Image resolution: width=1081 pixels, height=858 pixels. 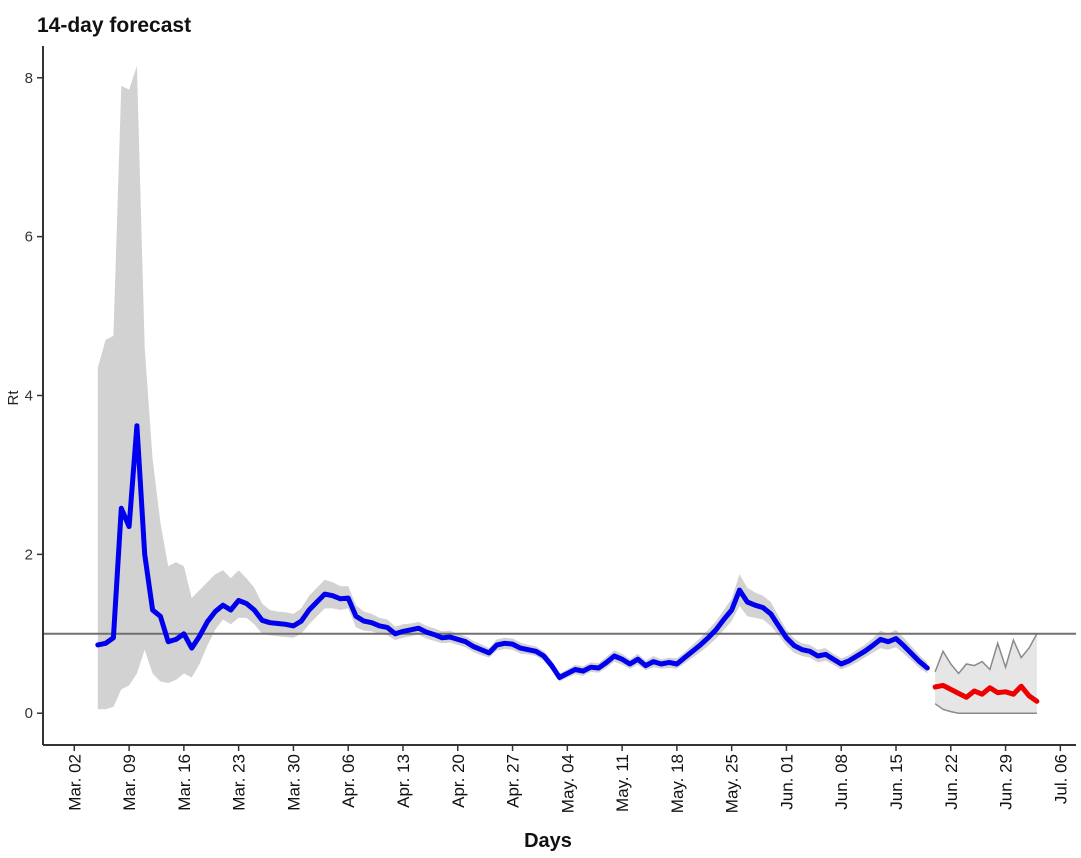 What do you see at coordinates (184, 782) in the screenshot?
I see `x-tick-label: Mar. 16` at bounding box center [184, 782].